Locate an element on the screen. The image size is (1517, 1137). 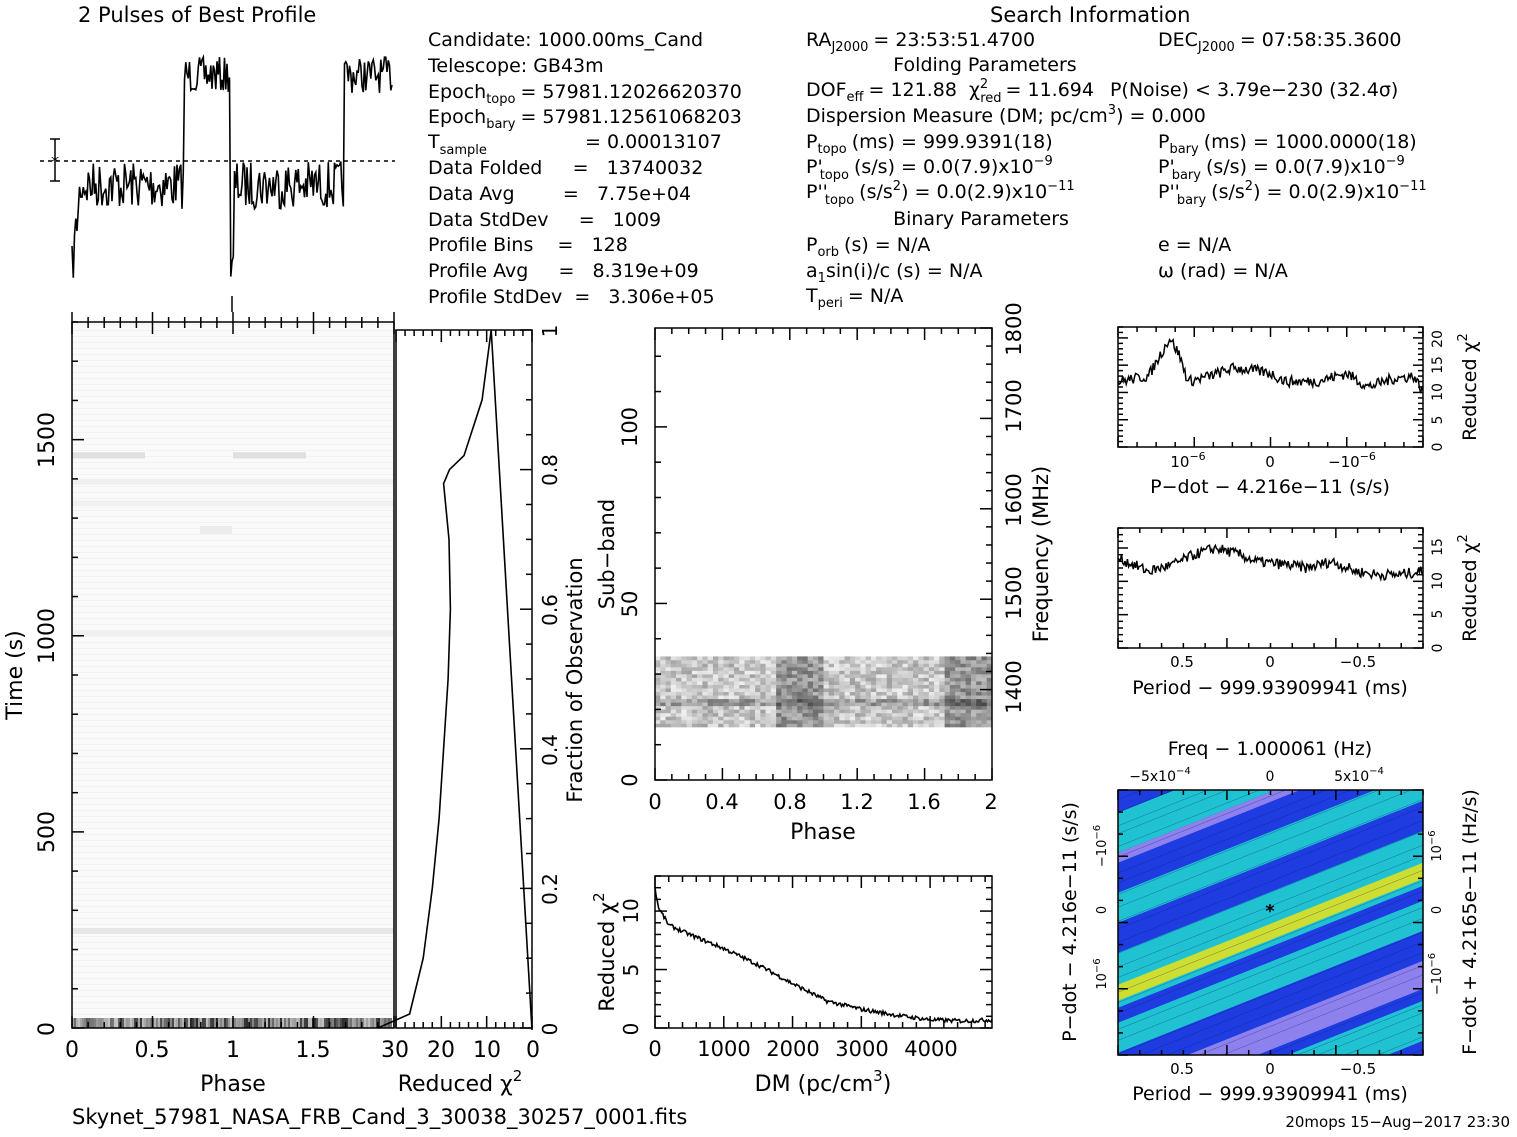
ra-line: RAJ2000 = 23:53:51.4700 is located at coordinates (920, 42).